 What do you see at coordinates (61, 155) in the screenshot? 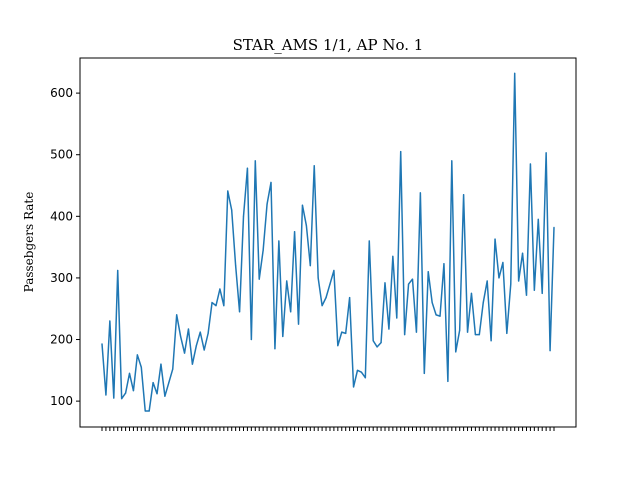
I see `y-tick-label: 500` at bounding box center [61, 155].